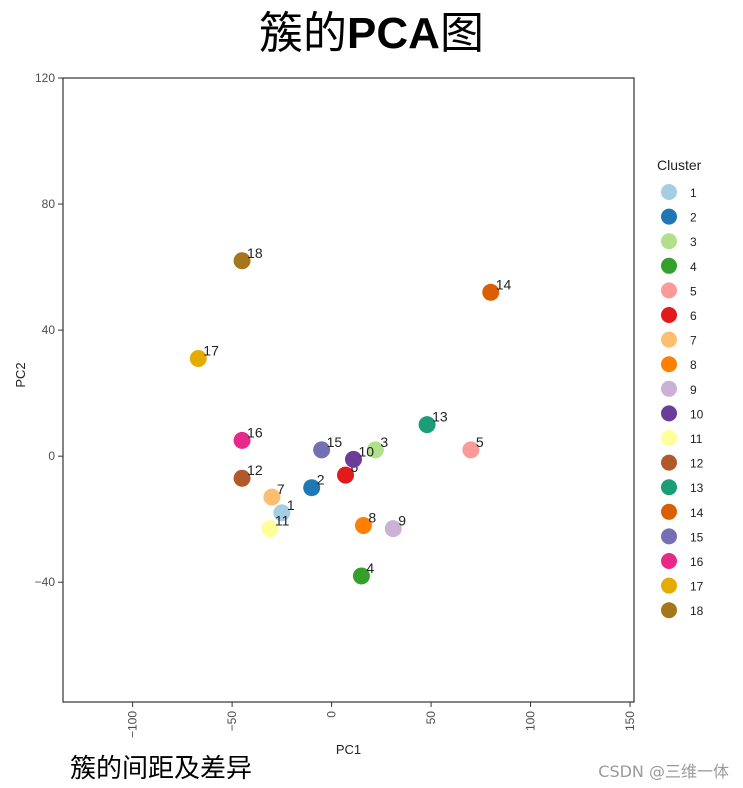 The height and width of the screenshot is (788, 743). Describe the element at coordinates (282, 521) in the screenshot. I see `point-label: 11` at that location.